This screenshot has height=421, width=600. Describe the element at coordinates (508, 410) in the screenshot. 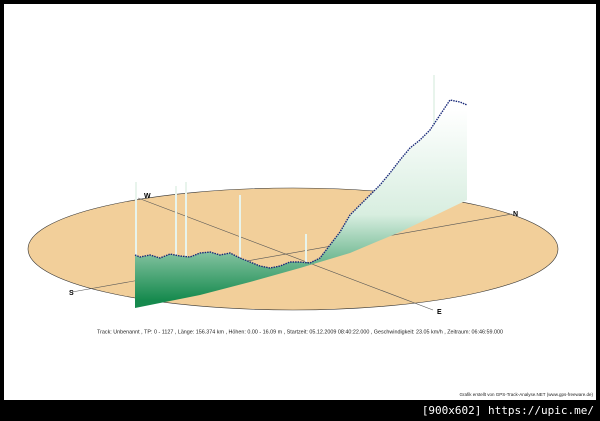

I see `watermark: [900x602] https://upic.me/` at that location.